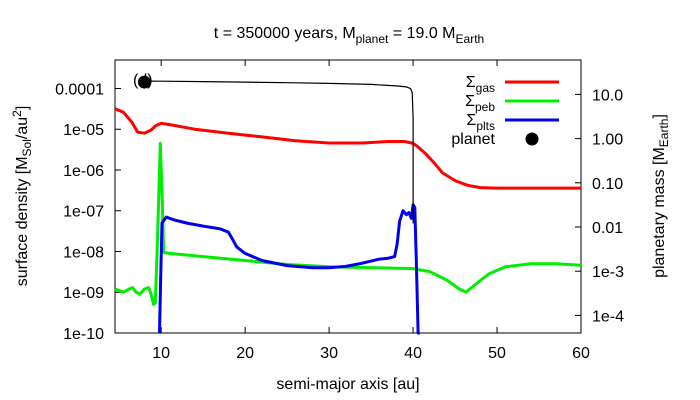 The image size is (700, 400). Describe the element at coordinates (473, 139) in the screenshot. I see `legend-label: planet` at that location.